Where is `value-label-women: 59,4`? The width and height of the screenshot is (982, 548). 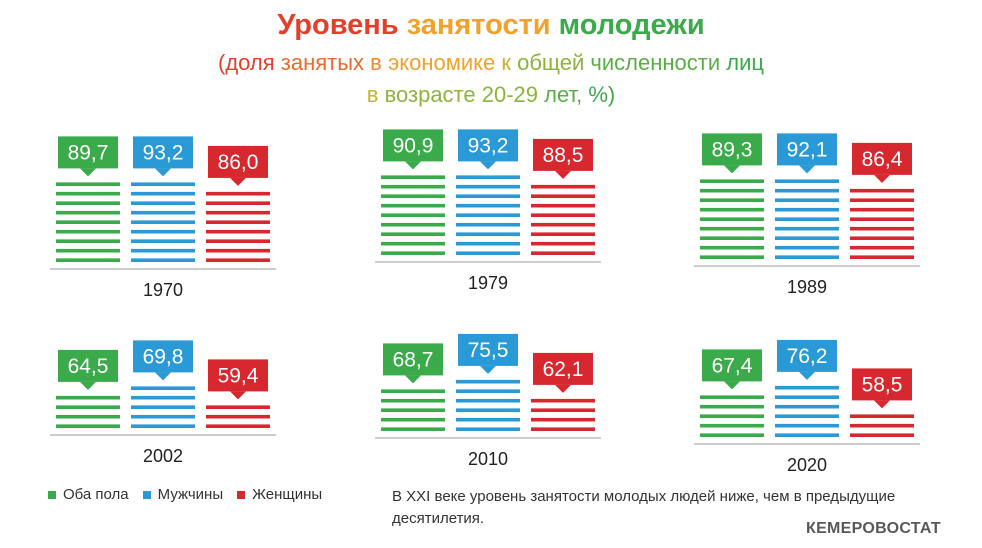
value-label-women: 59,4 is located at coordinates (238, 379).